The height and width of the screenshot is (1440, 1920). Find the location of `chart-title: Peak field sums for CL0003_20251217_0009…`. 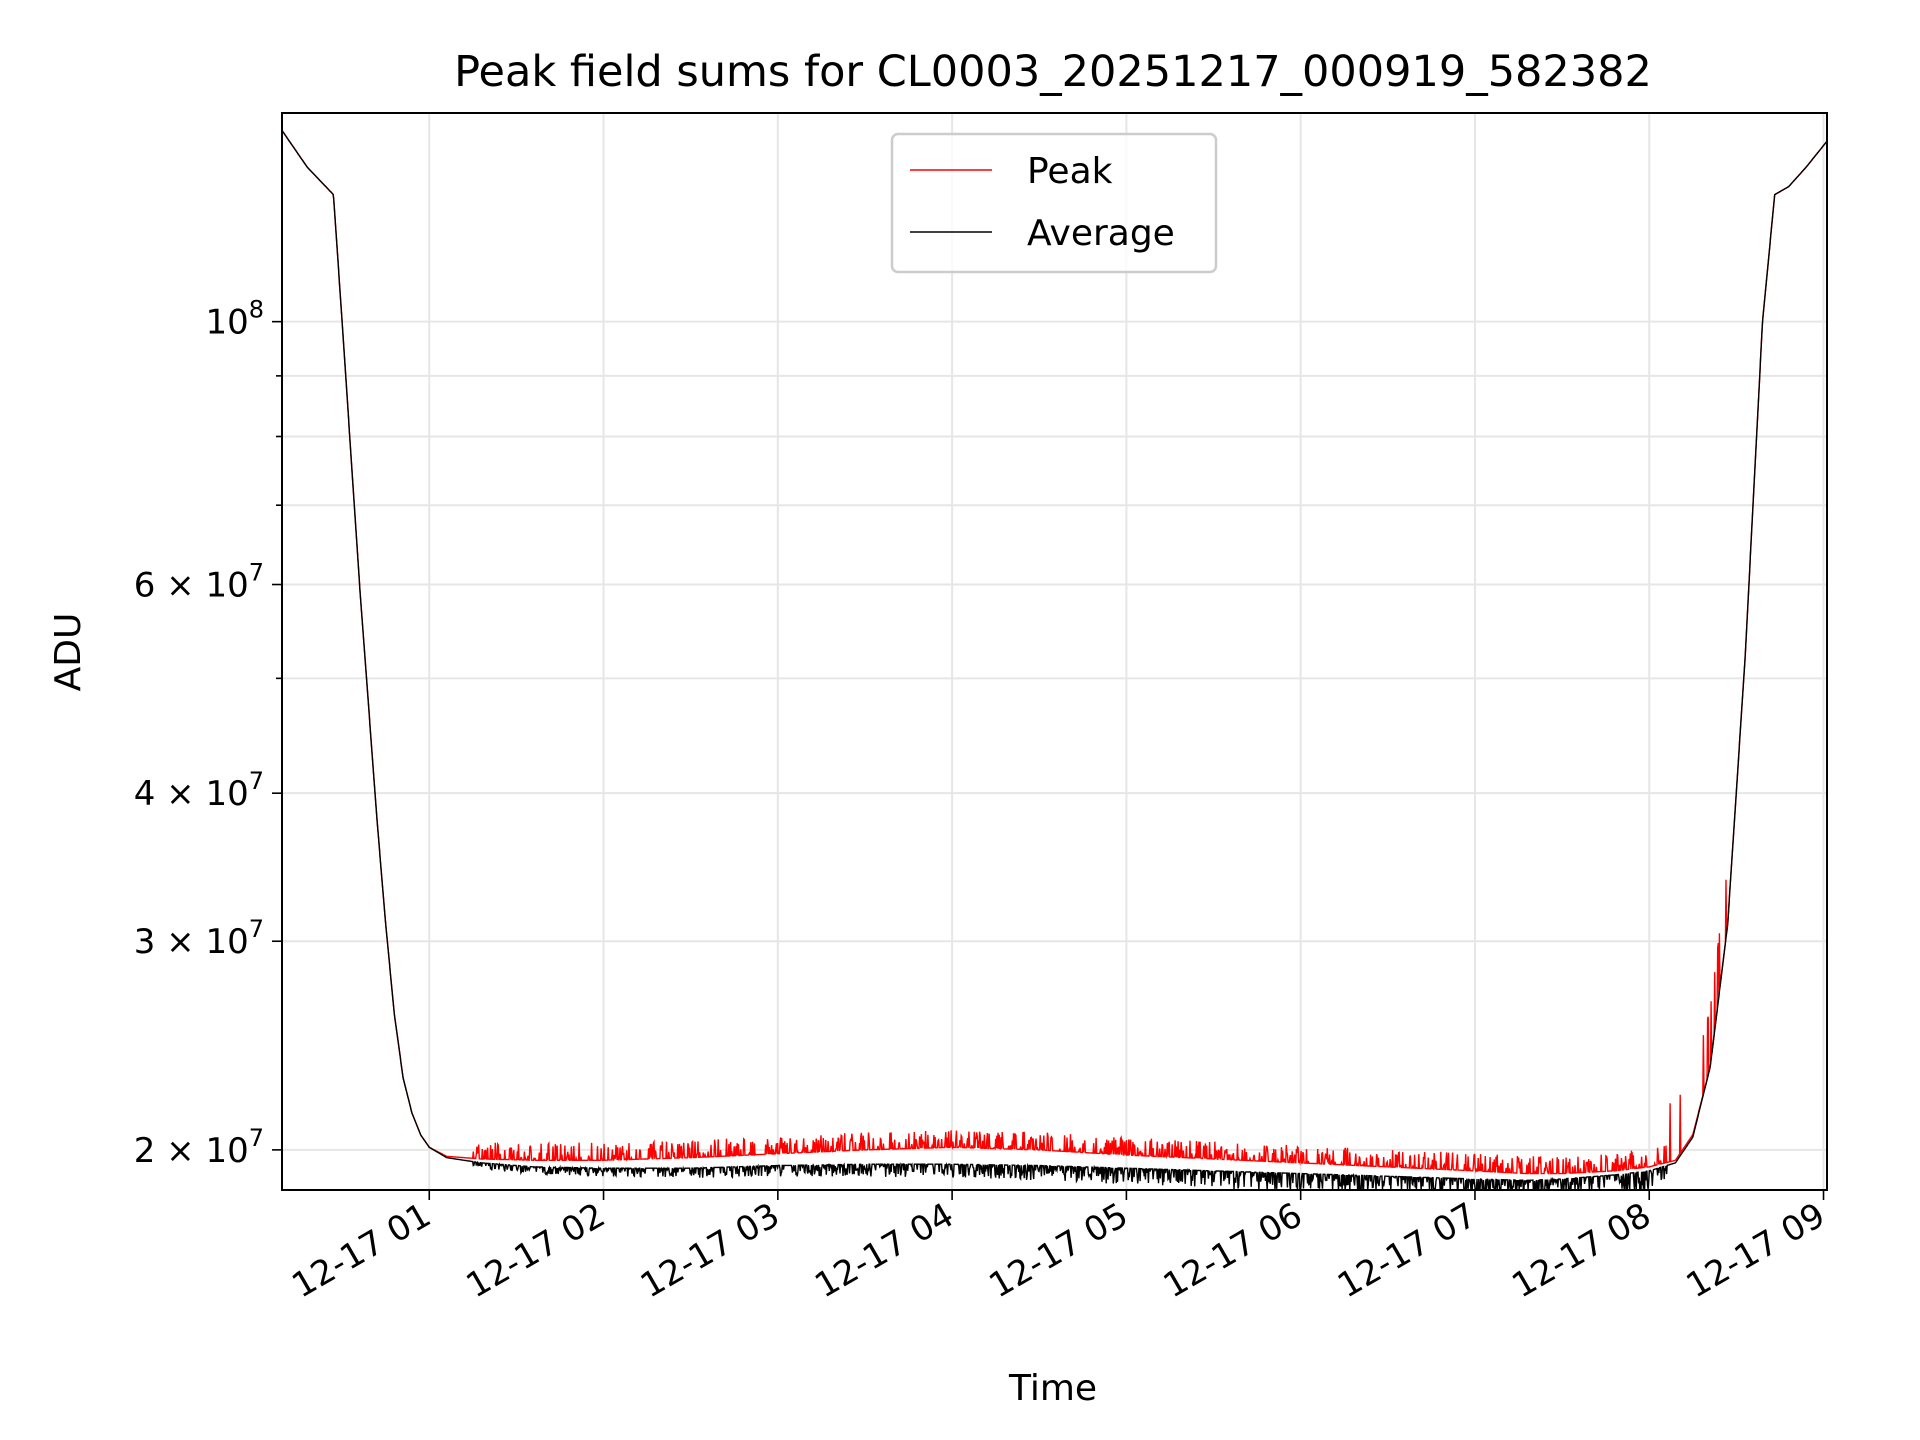

chart-title: Peak field sums for CL0003_20251217_0009… is located at coordinates (1053, 72).